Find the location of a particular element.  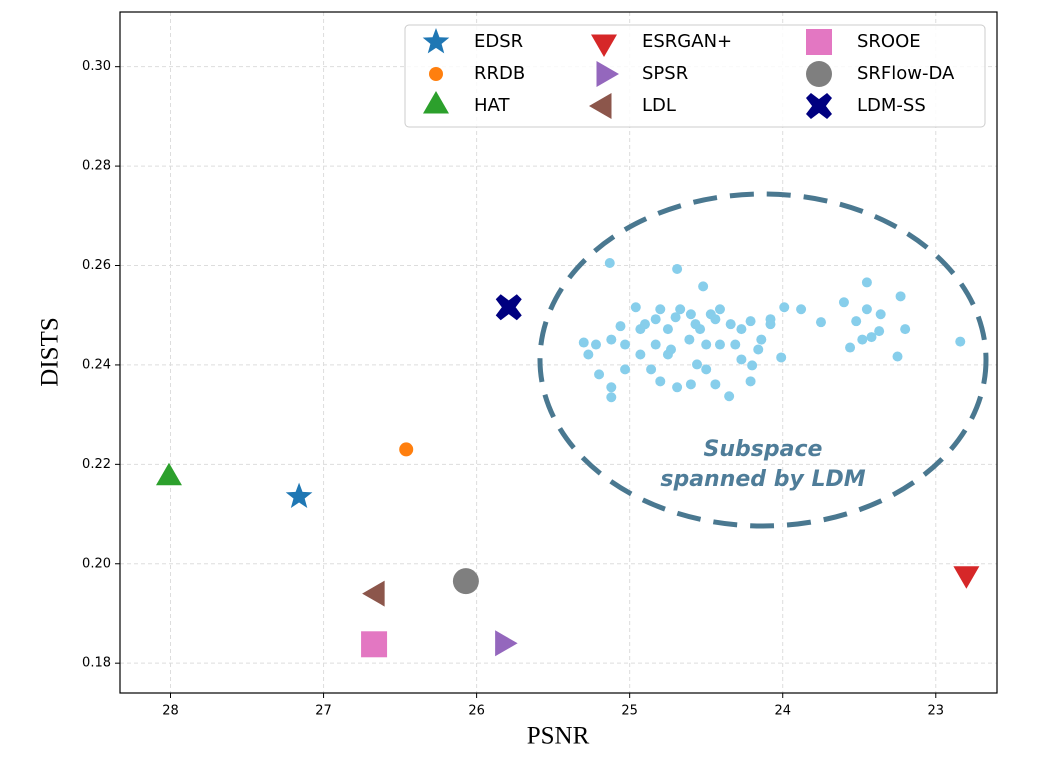

x-tick-label: 26 is located at coordinates (476, 711).